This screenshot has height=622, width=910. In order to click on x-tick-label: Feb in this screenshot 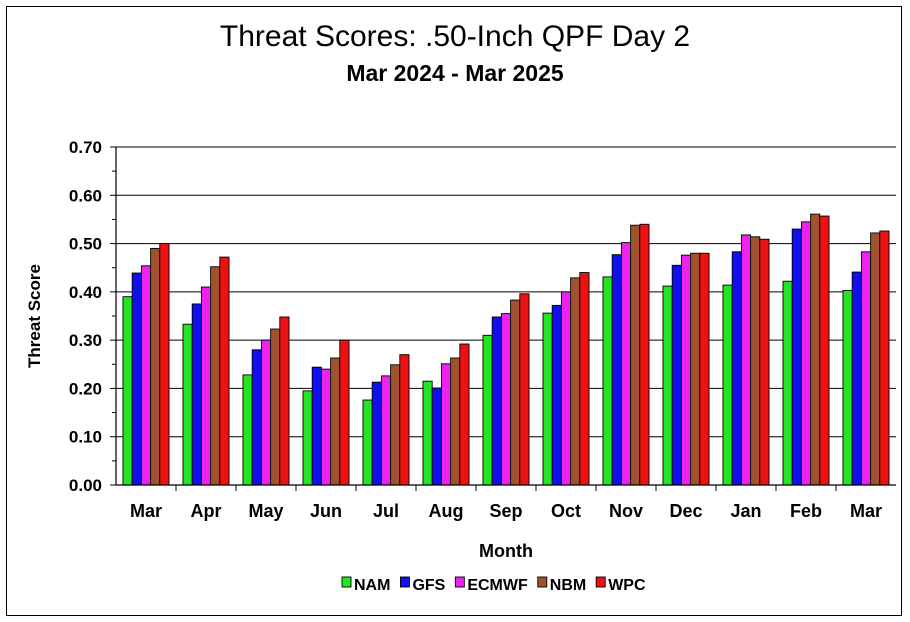, I will do `click(806, 511)`.